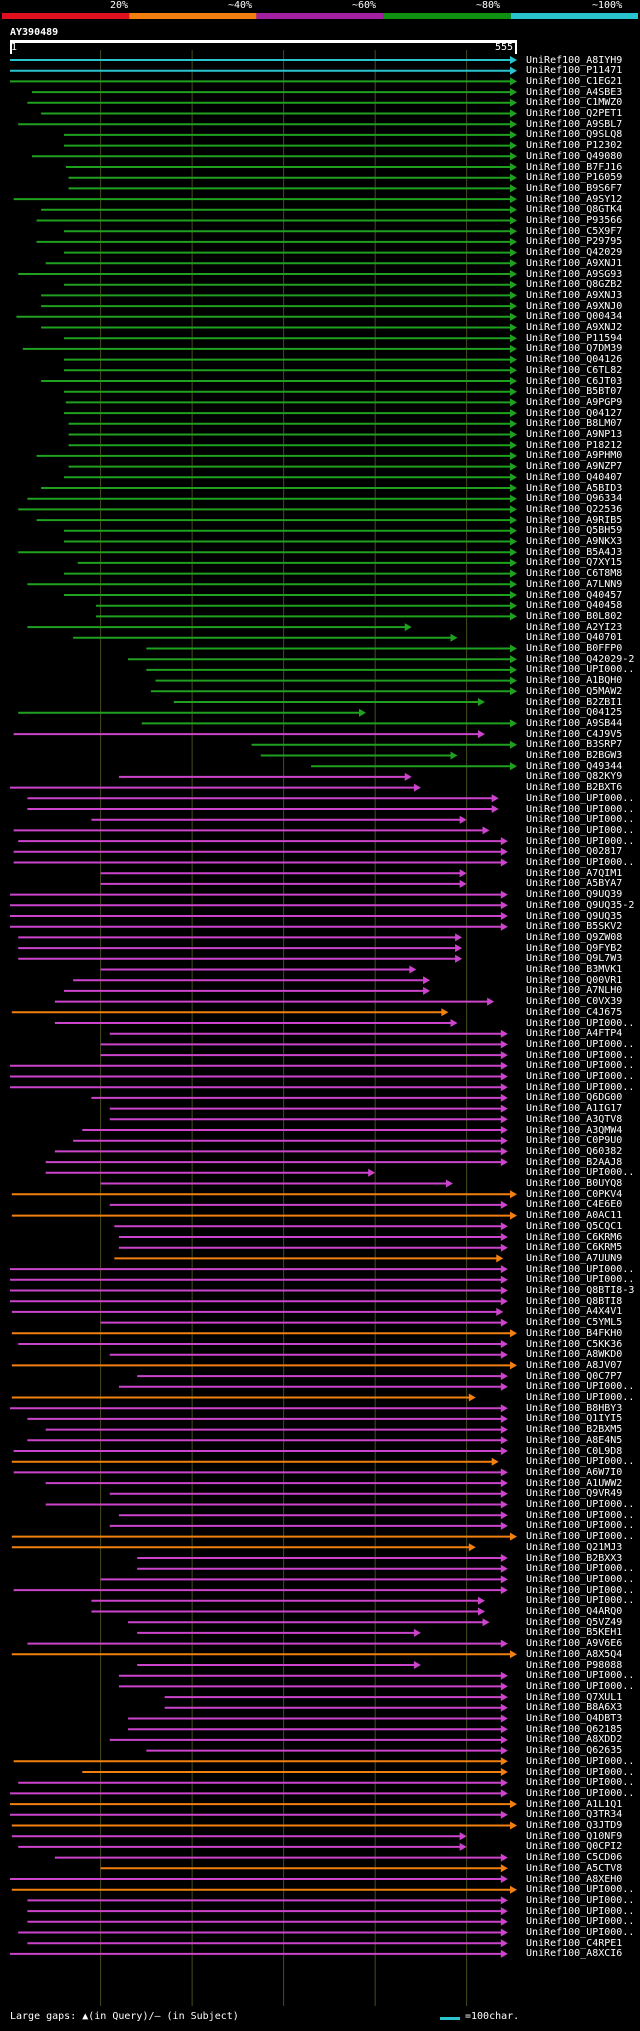  What do you see at coordinates (574, 1815) in the screenshot?
I see `hit-label: UniRef100_Q3TR34` at bounding box center [574, 1815].